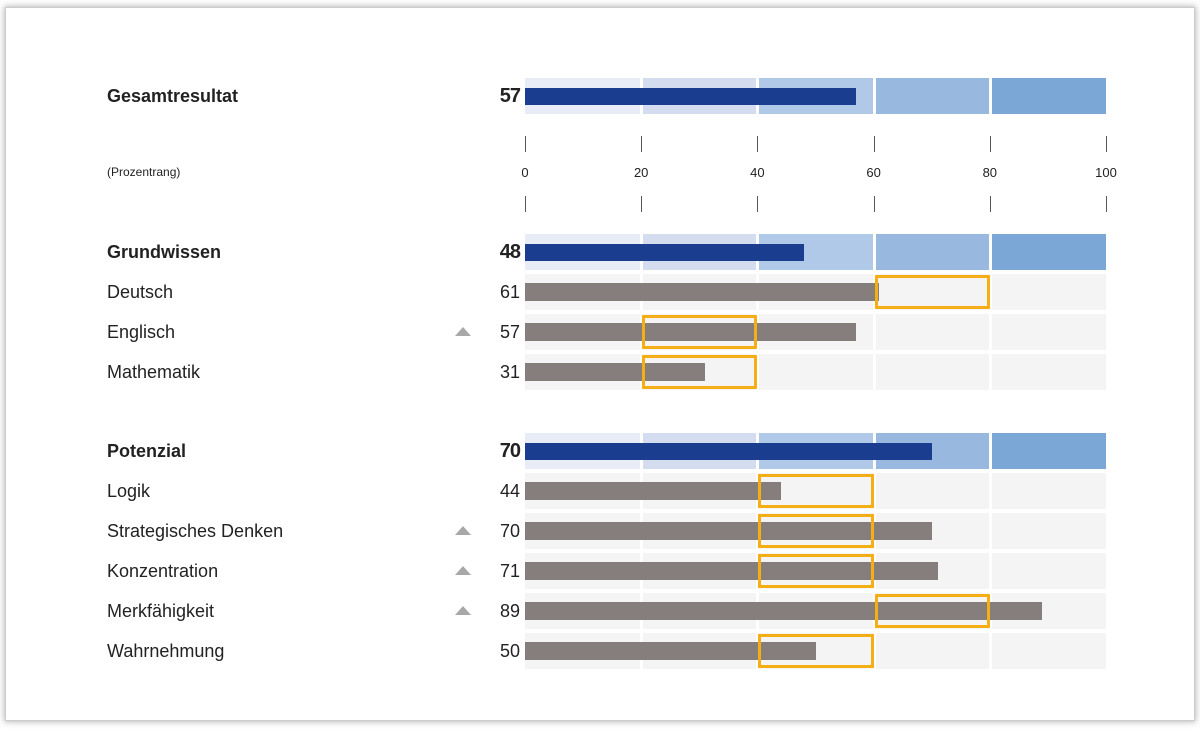  What do you see at coordinates (164, 252) in the screenshot?
I see `row-label: Grundwissen` at bounding box center [164, 252].